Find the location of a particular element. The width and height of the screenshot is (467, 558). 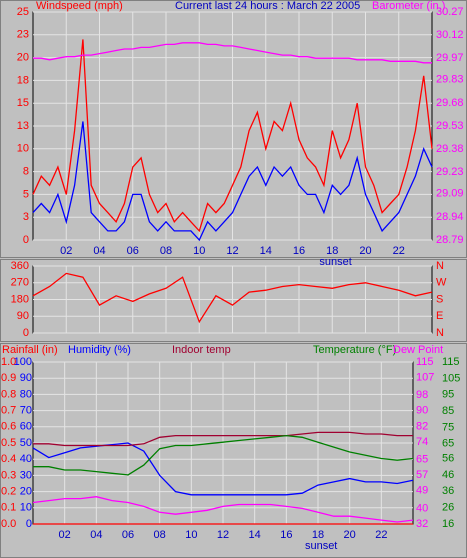

y-tick-label: 60 is located at coordinates (26, 427).